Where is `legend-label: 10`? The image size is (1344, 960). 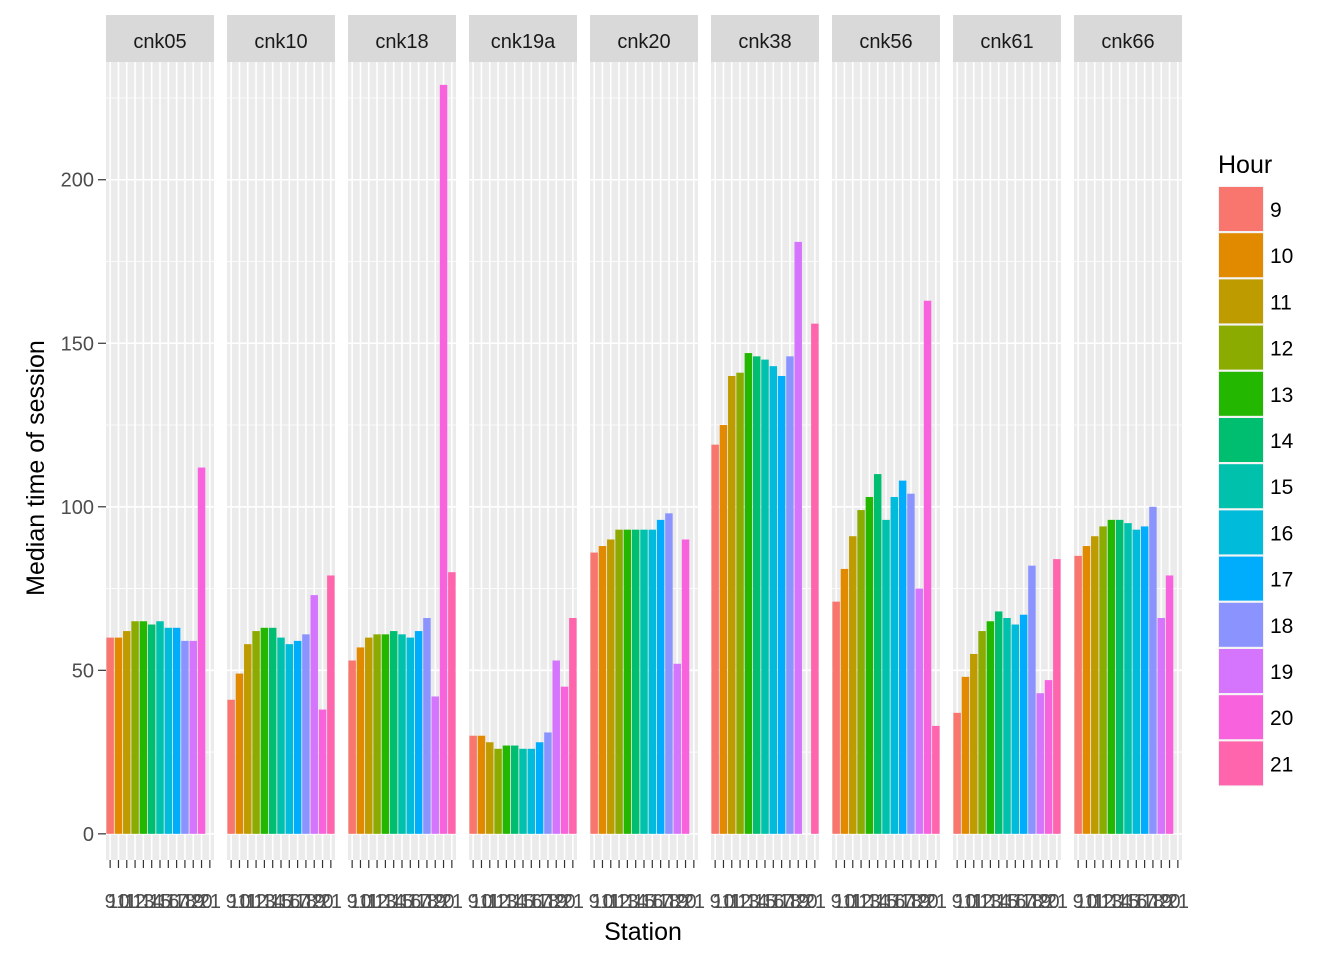
legend-label: 10 is located at coordinates (1281, 256).